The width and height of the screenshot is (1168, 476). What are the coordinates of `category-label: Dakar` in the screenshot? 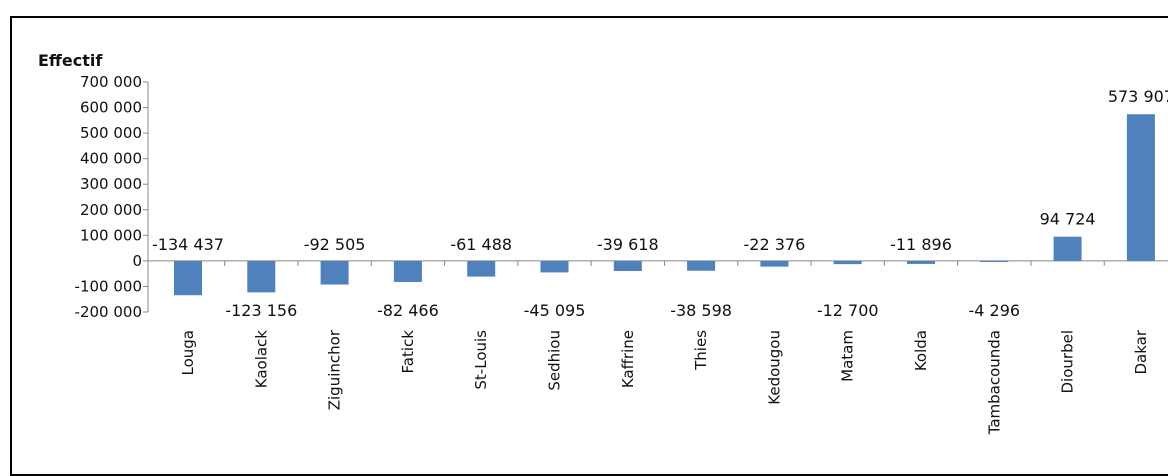 It's located at (1141, 351).